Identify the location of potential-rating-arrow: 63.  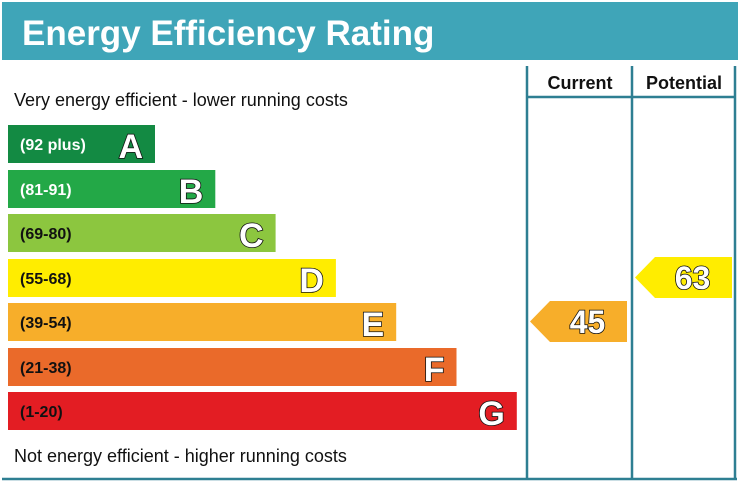
(683, 277).